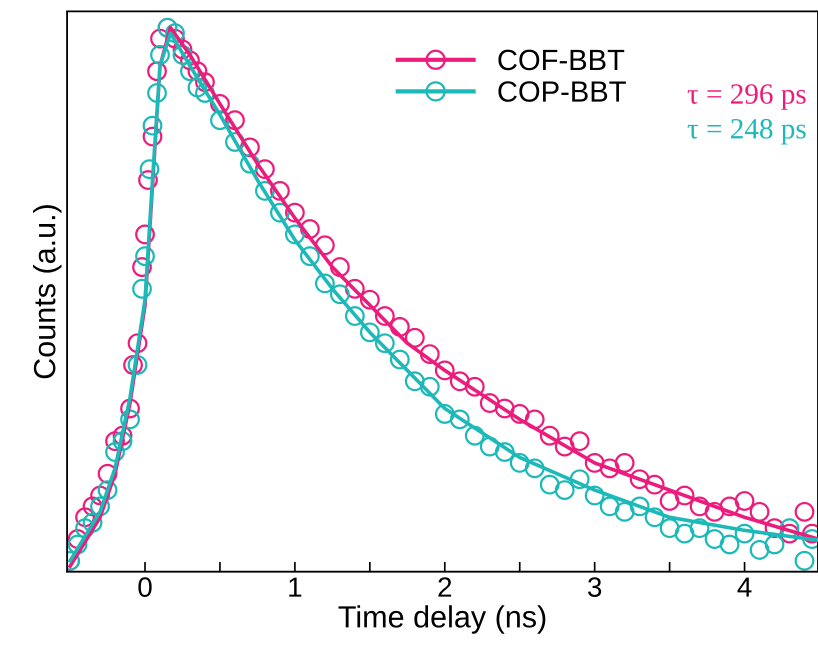 Image resolution: width=818 pixels, height=671 pixels. I want to click on x-tick-label: 3, so click(595, 587).